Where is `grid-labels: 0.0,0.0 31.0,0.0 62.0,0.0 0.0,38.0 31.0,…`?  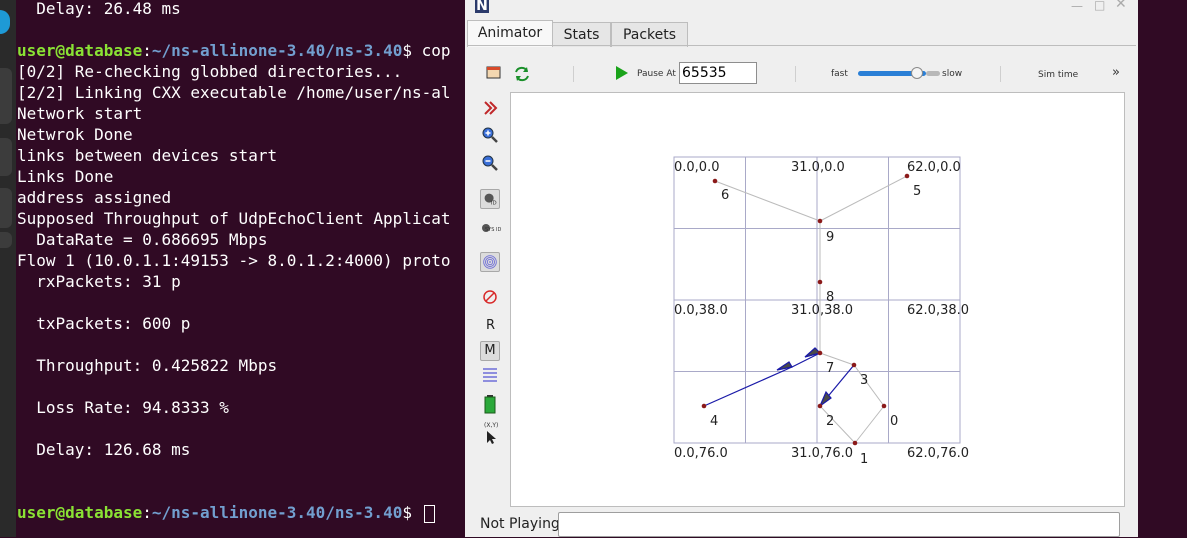
grid-labels: 0.0,0.0 31.0,0.0 62.0,0.0 0.0,38.0 31.0,… is located at coordinates (821, 310).